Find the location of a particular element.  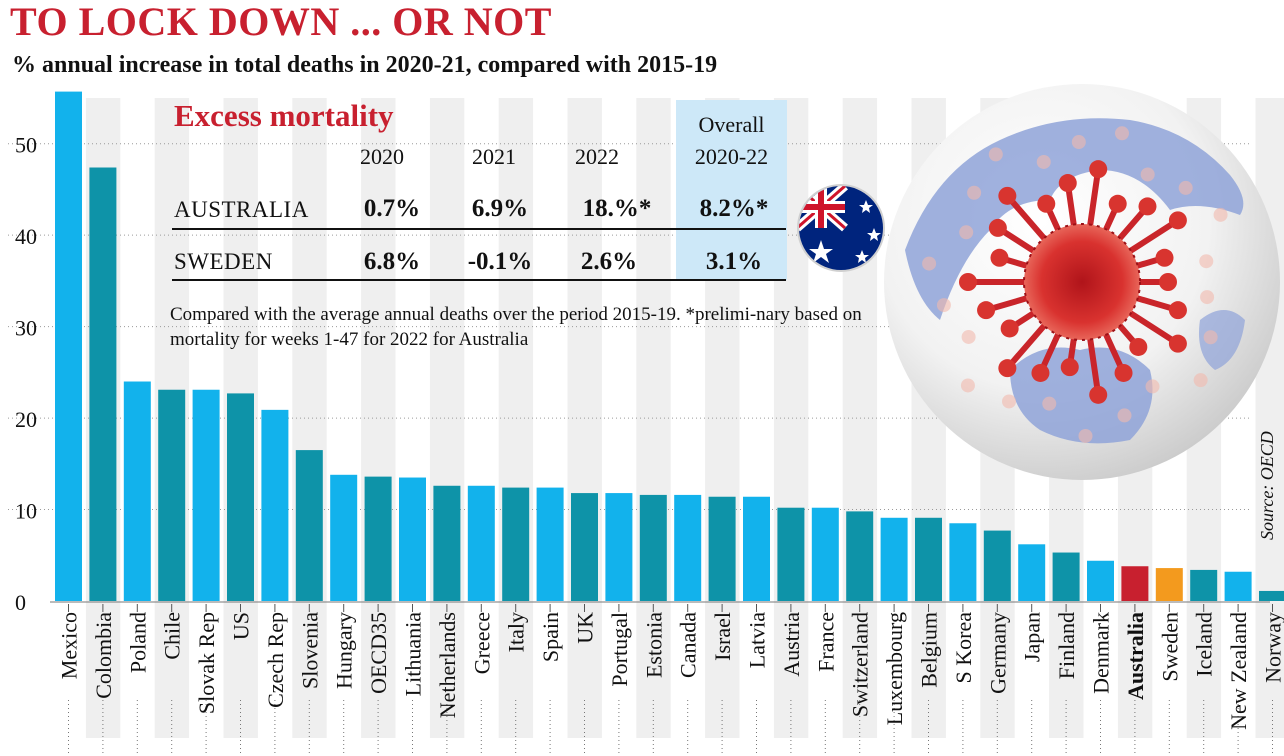

x-tick-label: Switzerland is located at coordinates (860, 664).